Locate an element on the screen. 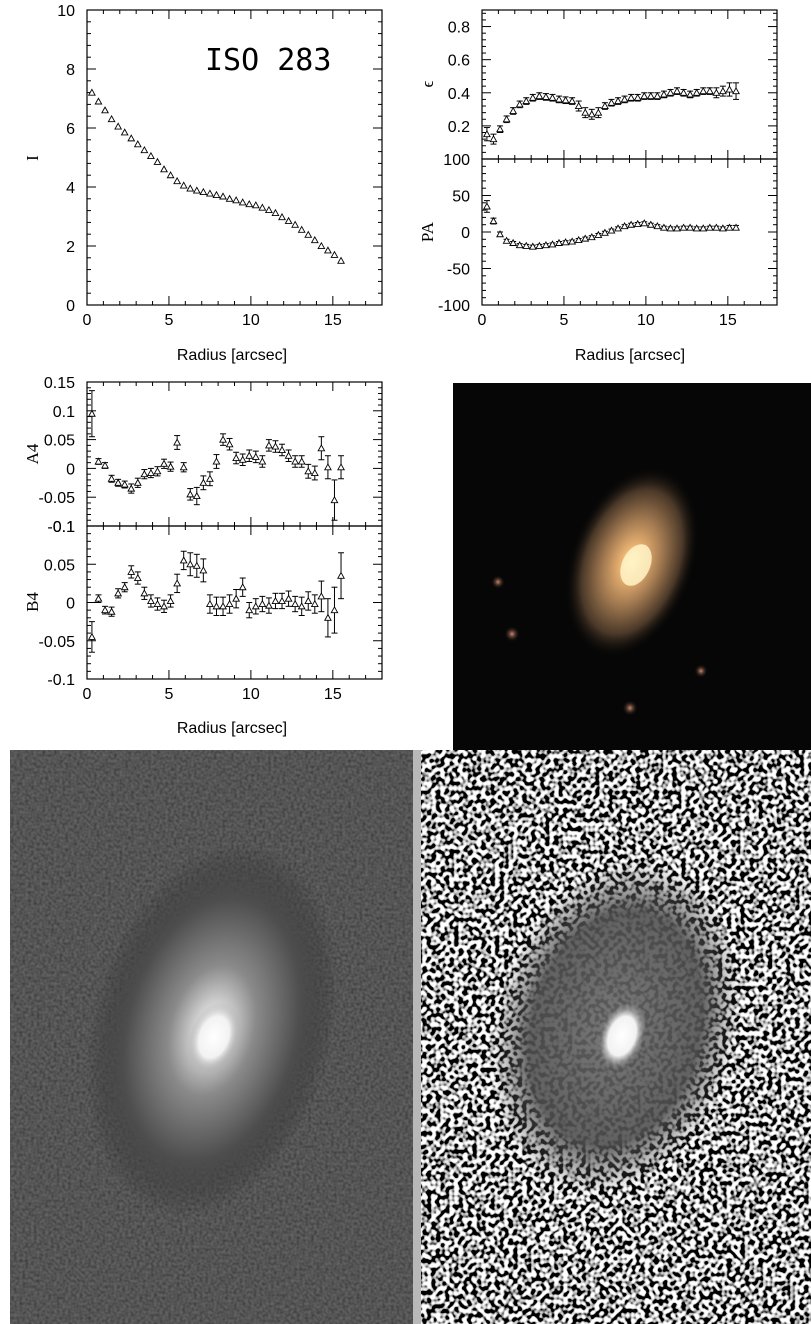 The image size is (811, 1324). position-angle-profile-plot: 0 5 10 15 -100 -50 0 50 100 PA is located at coordinates (598, 240).